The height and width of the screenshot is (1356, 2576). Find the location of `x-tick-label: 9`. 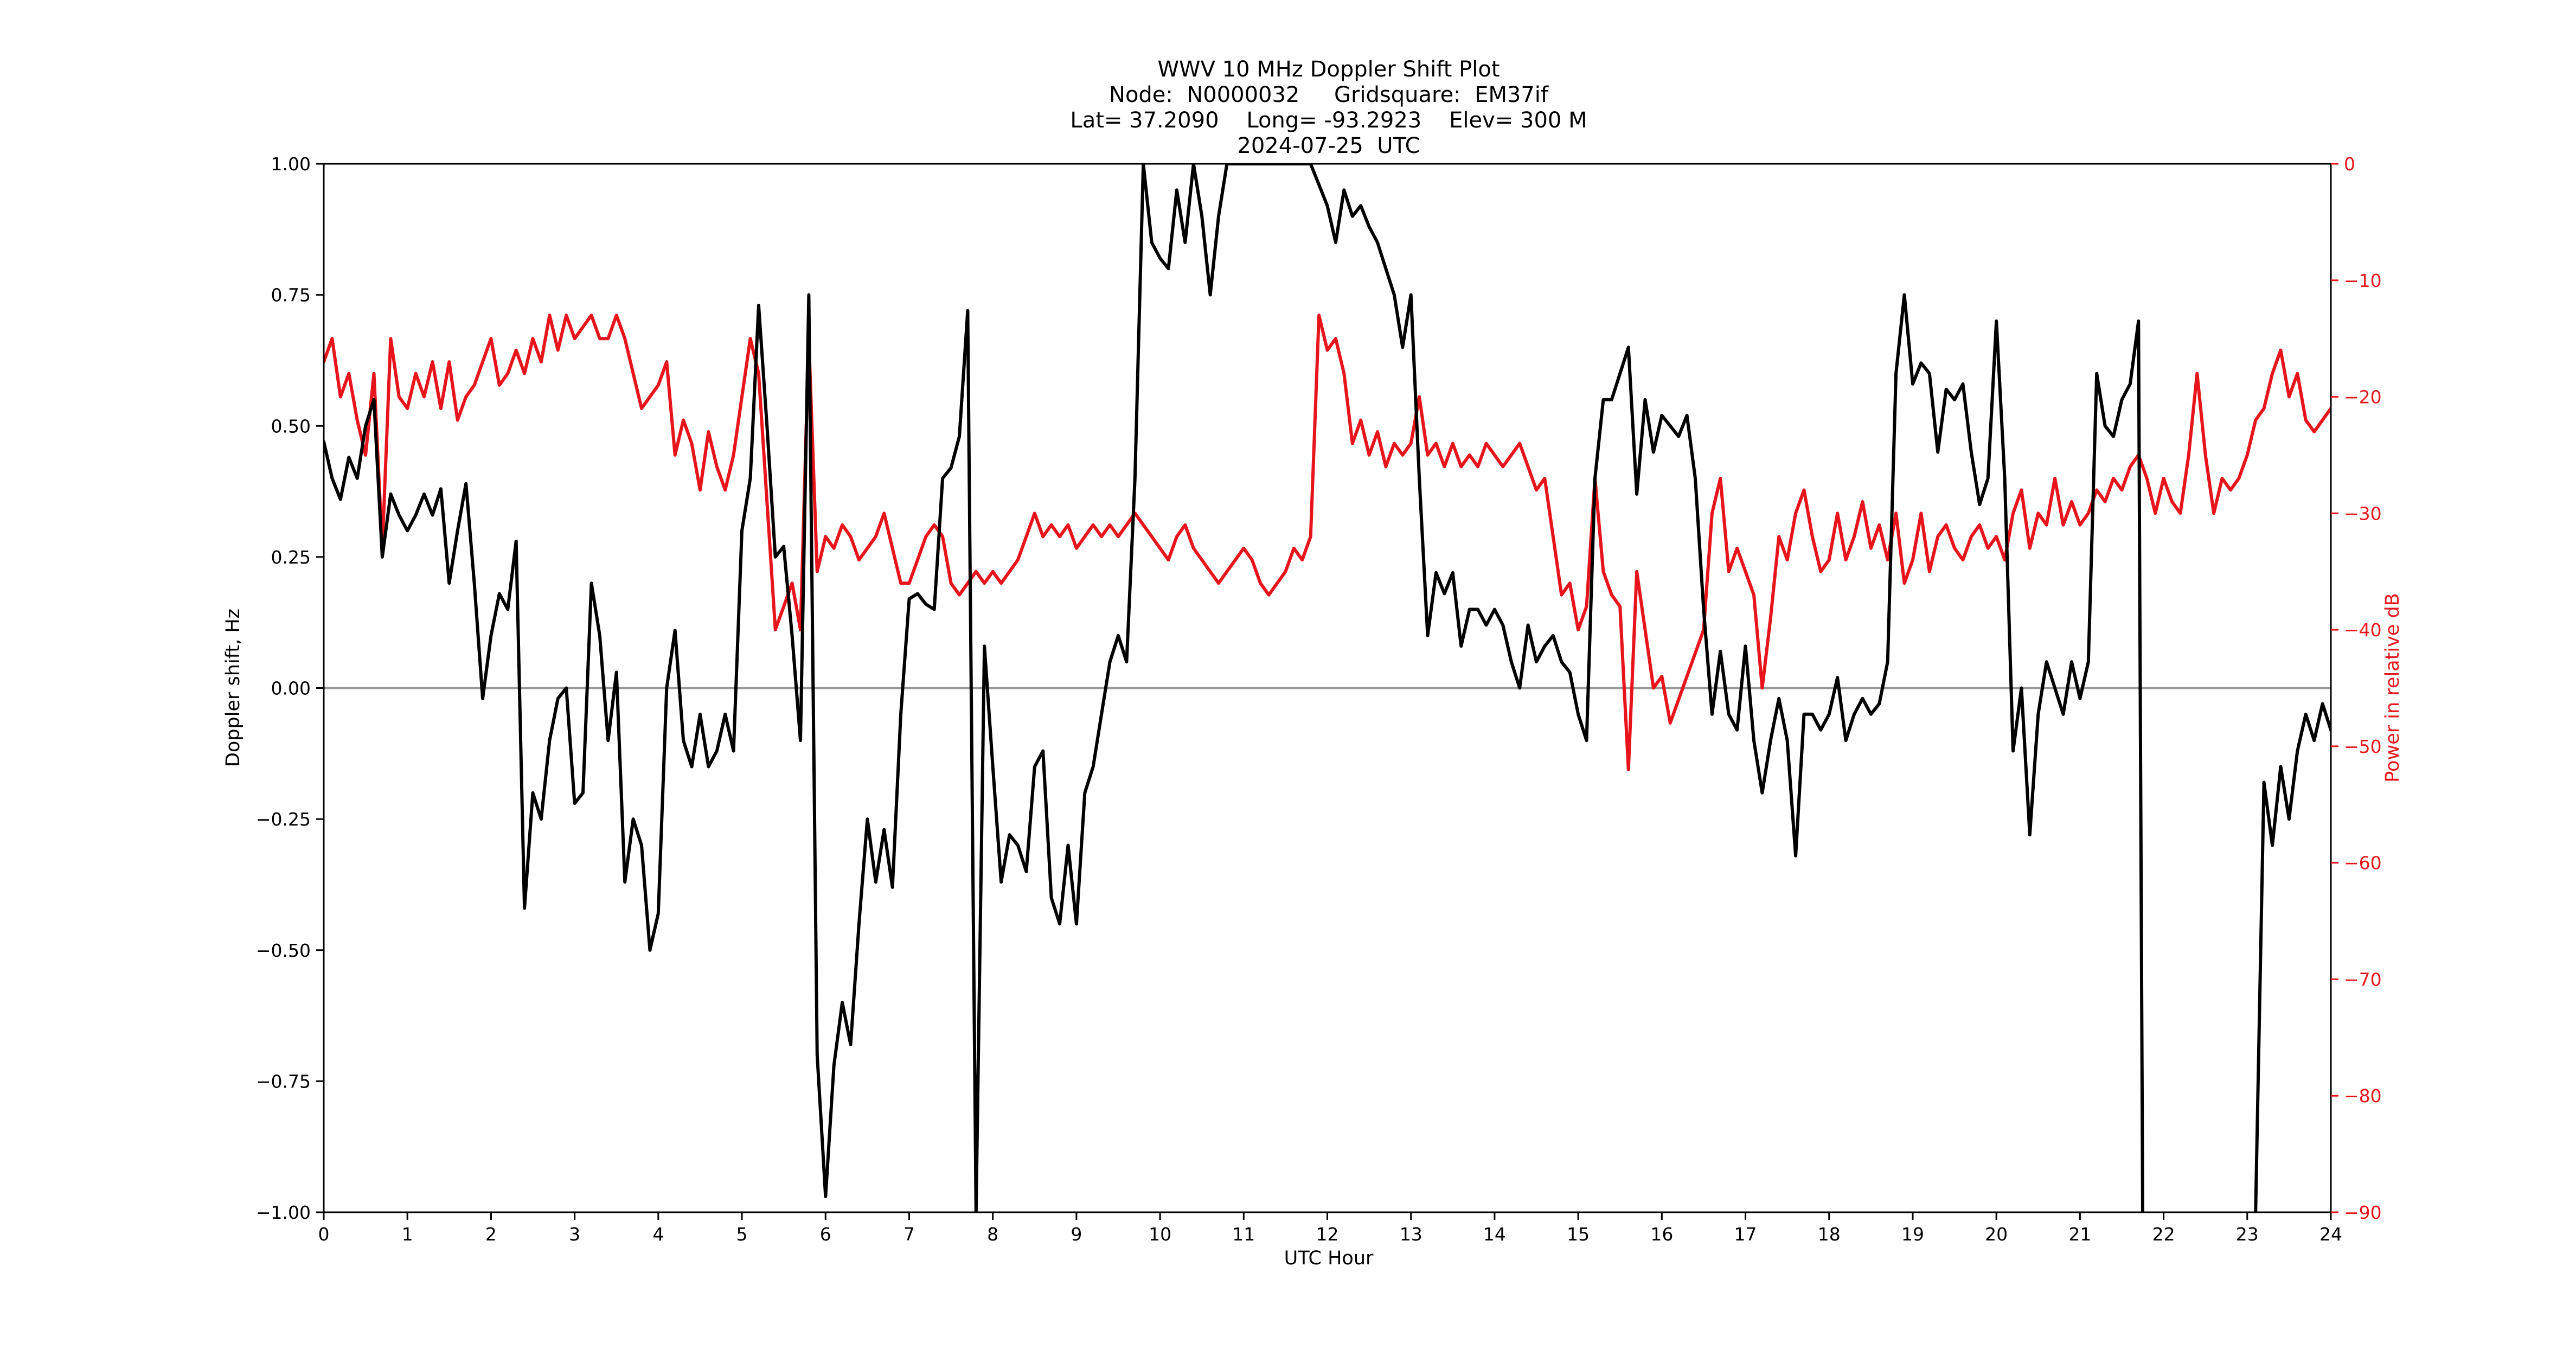

x-tick-label: 9 is located at coordinates (1076, 1234).